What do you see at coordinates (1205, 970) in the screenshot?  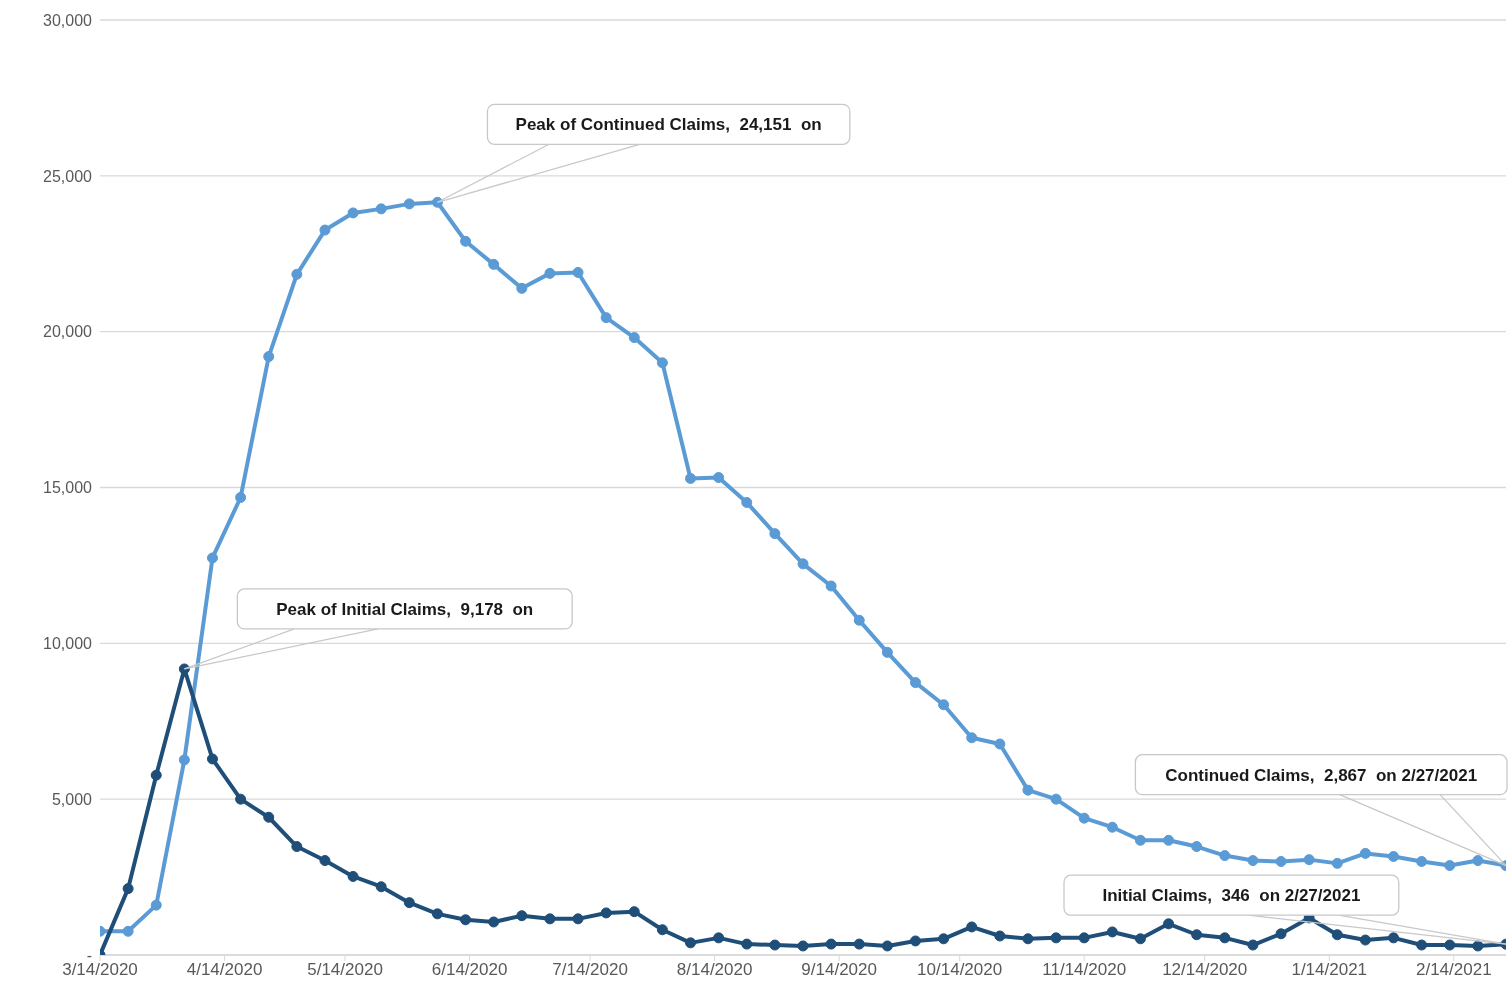 I see `x-tick-label: 12/14/2020` at bounding box center [1205, 970].